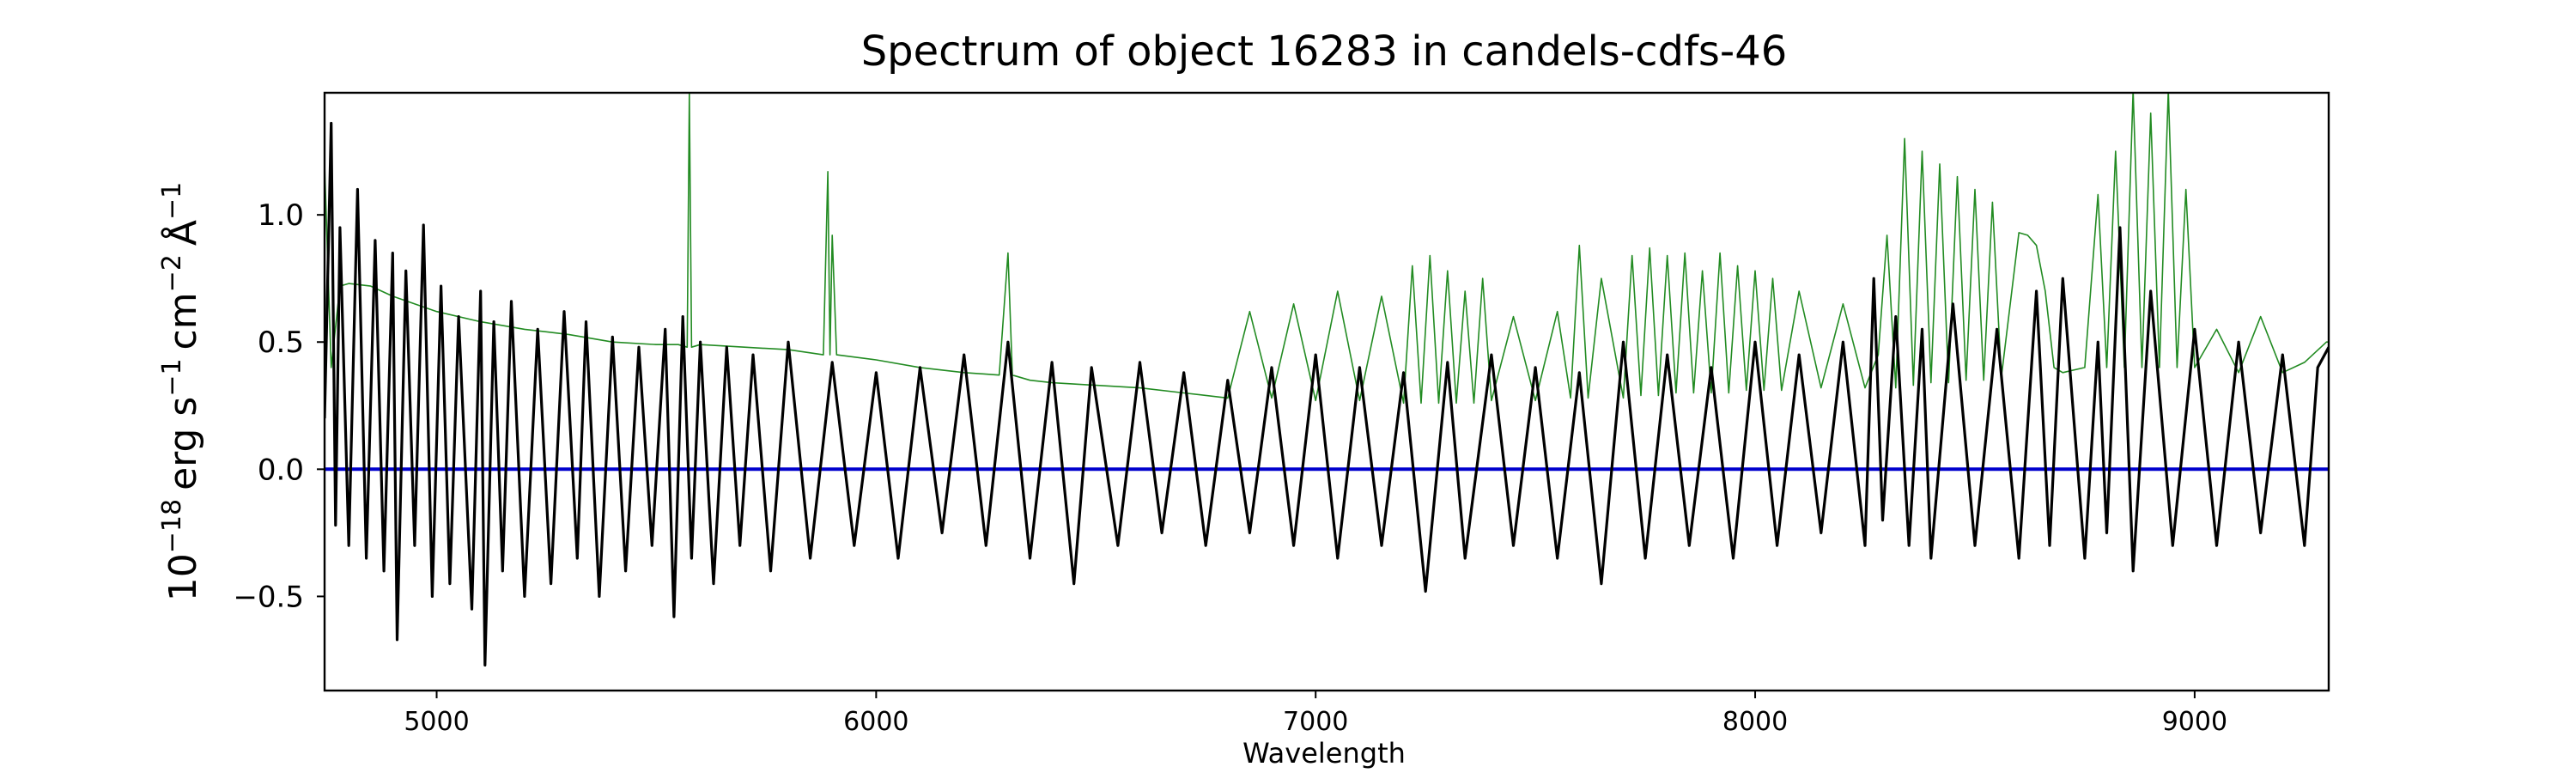 Image resolution: width=2576 pixels, height=773 pixels. Describe the element at coordinates (1324, 753) in the screenshot. I see `x-axis-label: Wavelength` at that location.